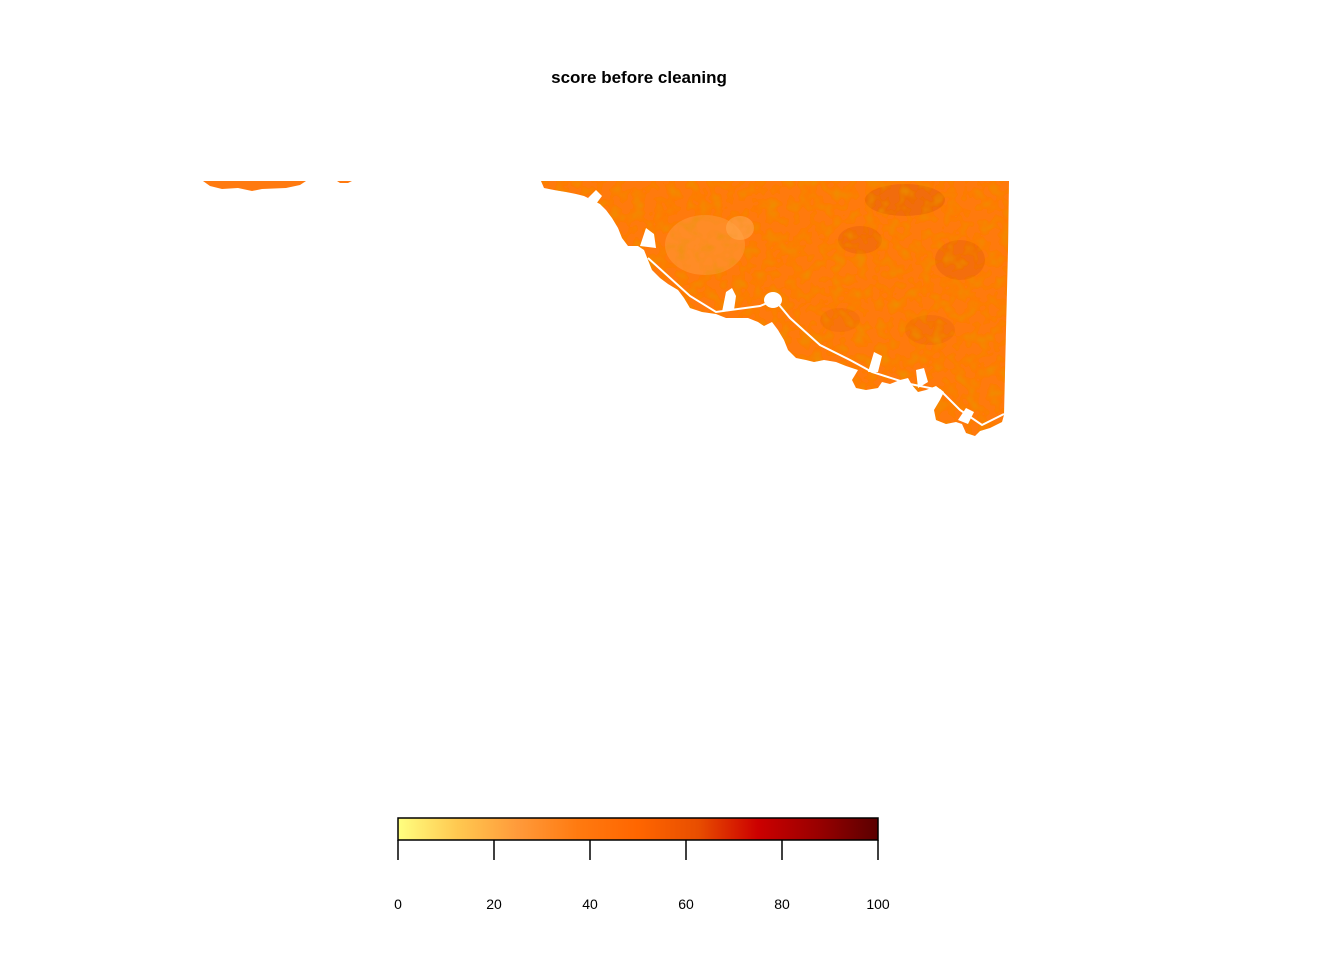 The width and height of the screenshot is (1344, 960). I want to click on legend-tick-label: 40, so click(590, 904).